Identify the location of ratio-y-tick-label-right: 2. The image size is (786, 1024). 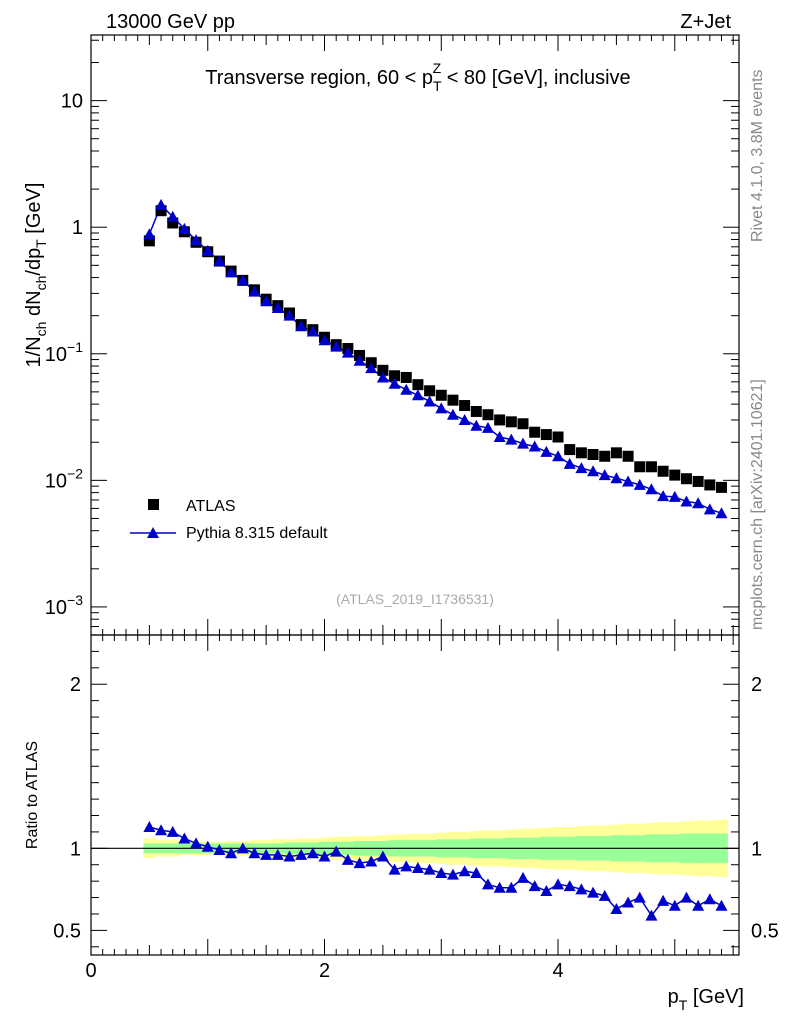
(756, 685).